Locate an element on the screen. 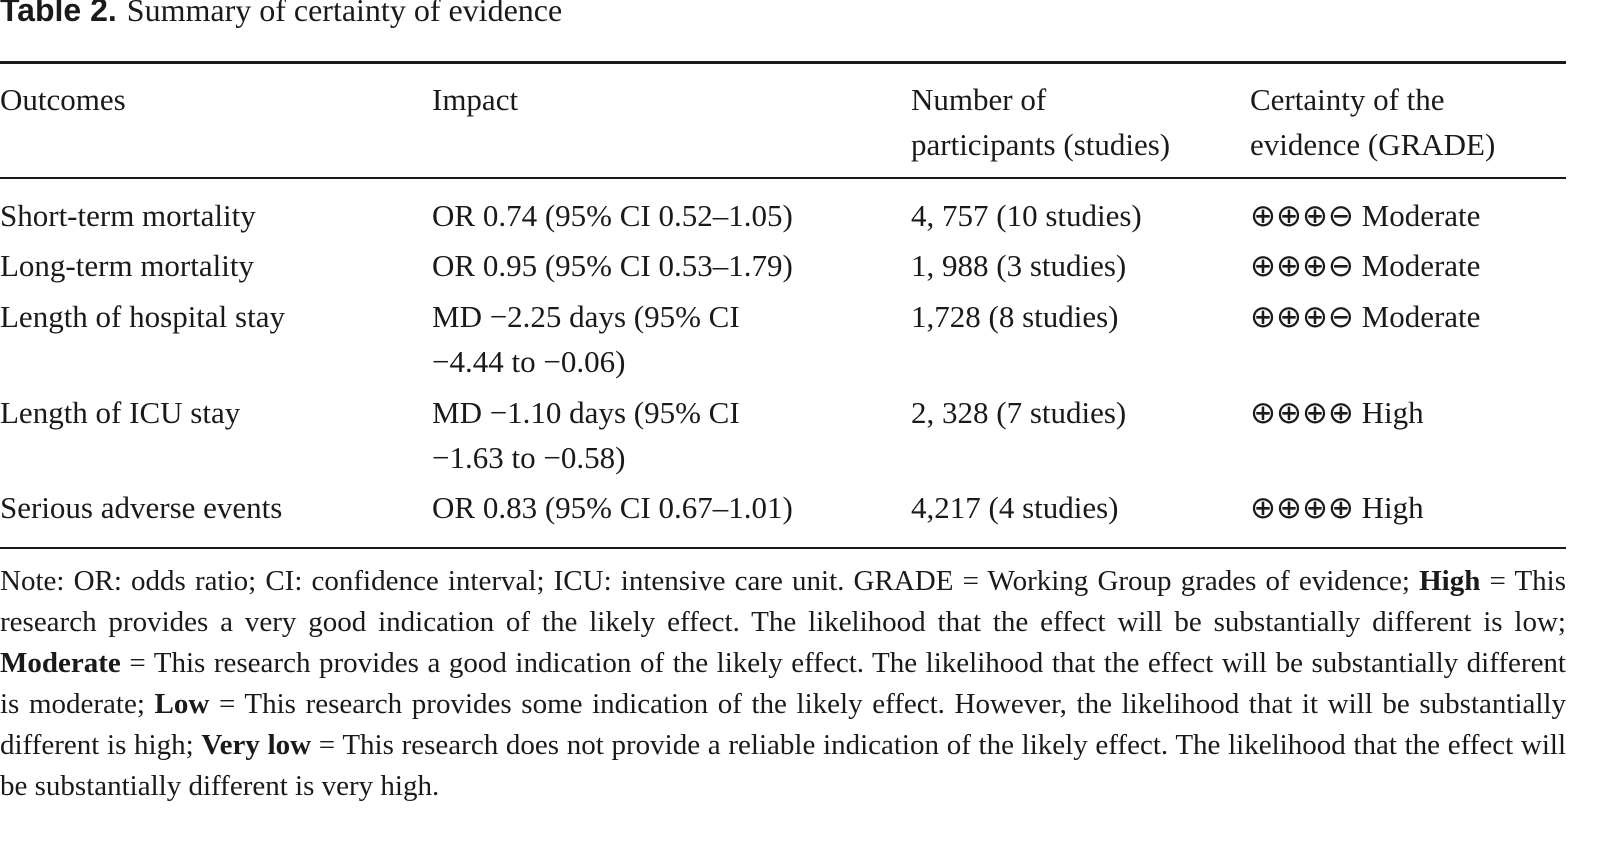 This screenshot has height=859, width=1597. row-2-certainty: ⊕⊕⊕⊖ Moderate is located at coordinates (1365, 265).